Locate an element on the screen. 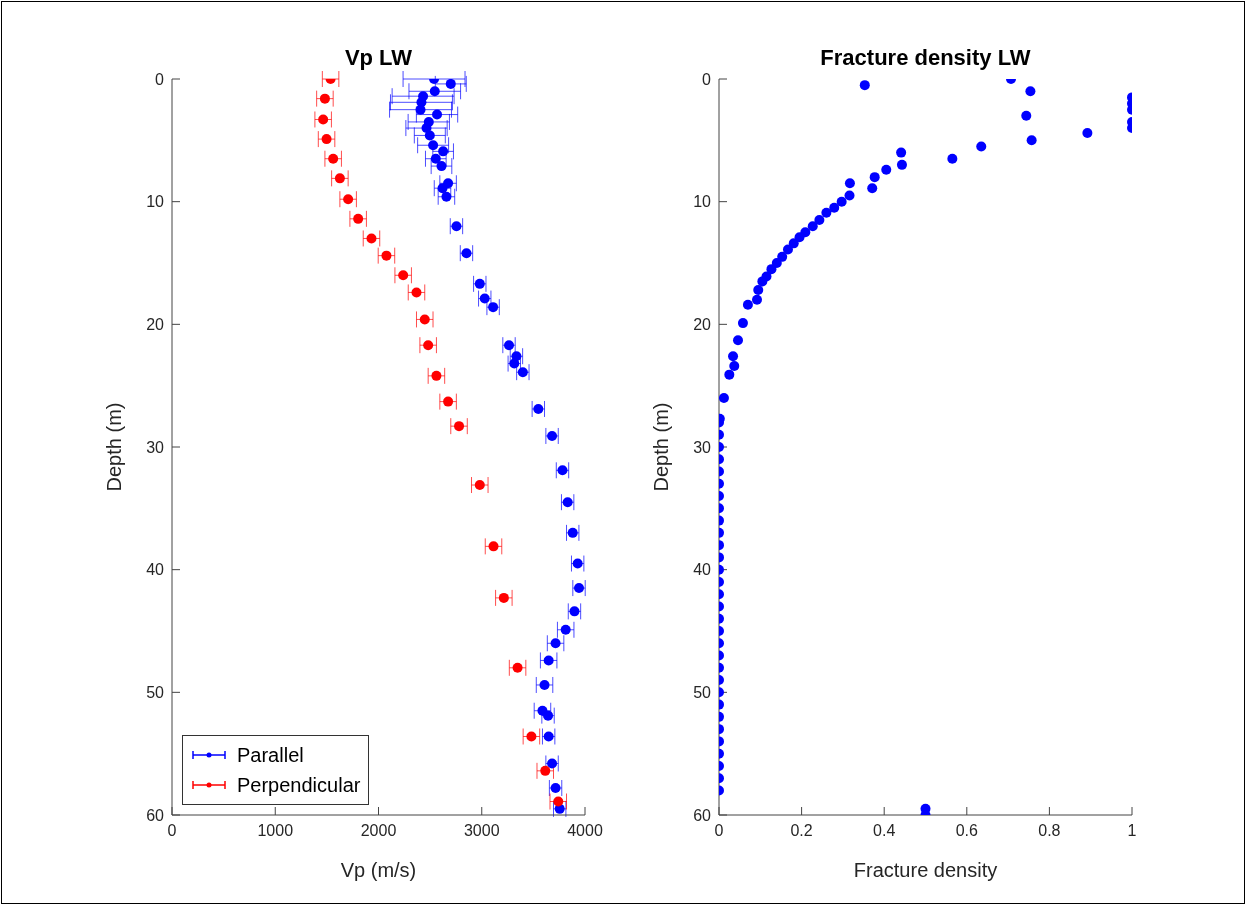 This screenshot has width=1246, height=905. x-tick-label: 0.2 is located at coordinates (801, 831).